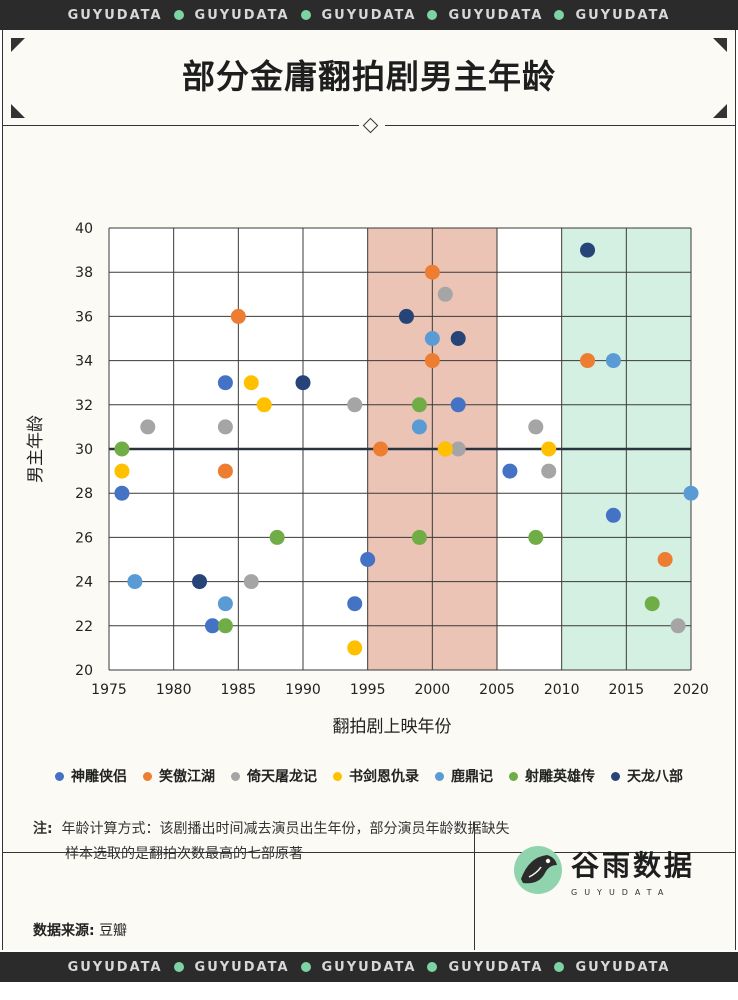  What do you see at coordinates (64, 931) in the screenshot?
I see `source-label: 数据来源:` at bounding box center [64, 931].